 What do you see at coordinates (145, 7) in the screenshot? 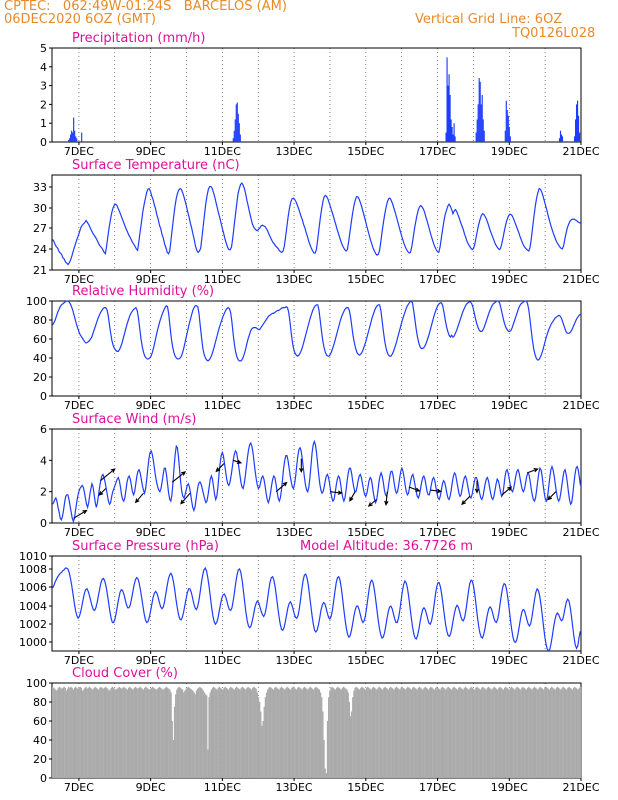
I see `station-header: CPTEC: 062:49W-01:24S BARCELOS (AM)` at bounding box center [145, 7].